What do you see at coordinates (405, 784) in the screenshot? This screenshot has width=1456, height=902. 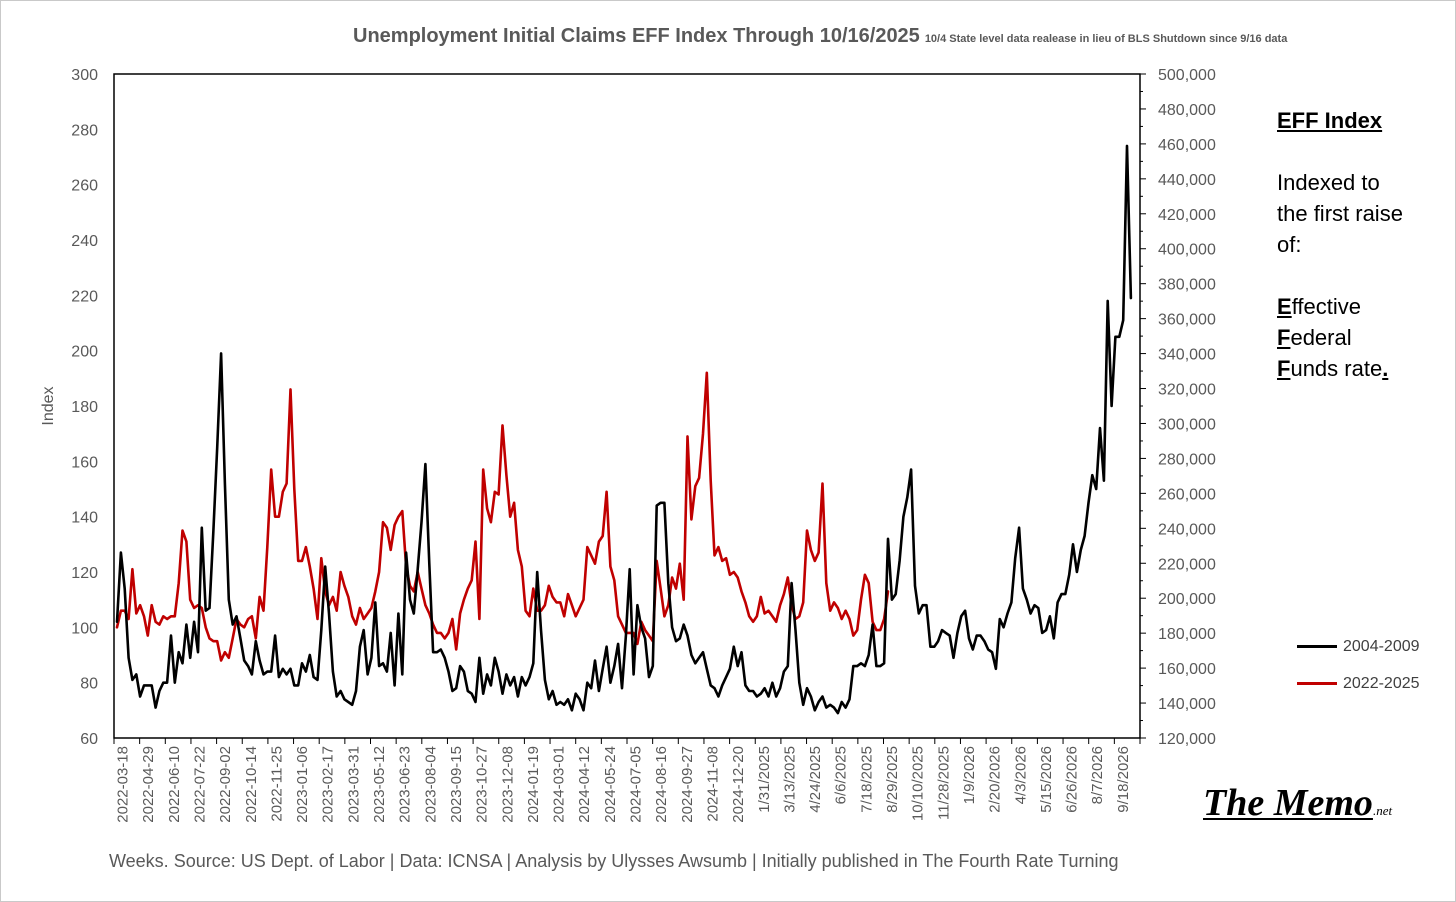 I see `x-tick-label: 2023-06-23` at bounding box center [405, 784].